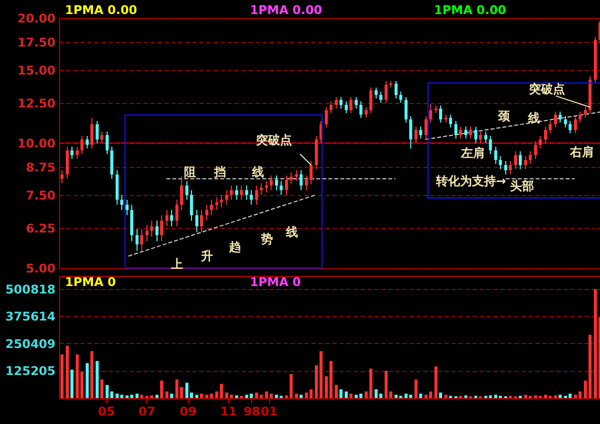  What do you see at coordinates (101, 10) in the screenshot?
I see `text: 1PMA 0.00` at bounding box center [101, 10].